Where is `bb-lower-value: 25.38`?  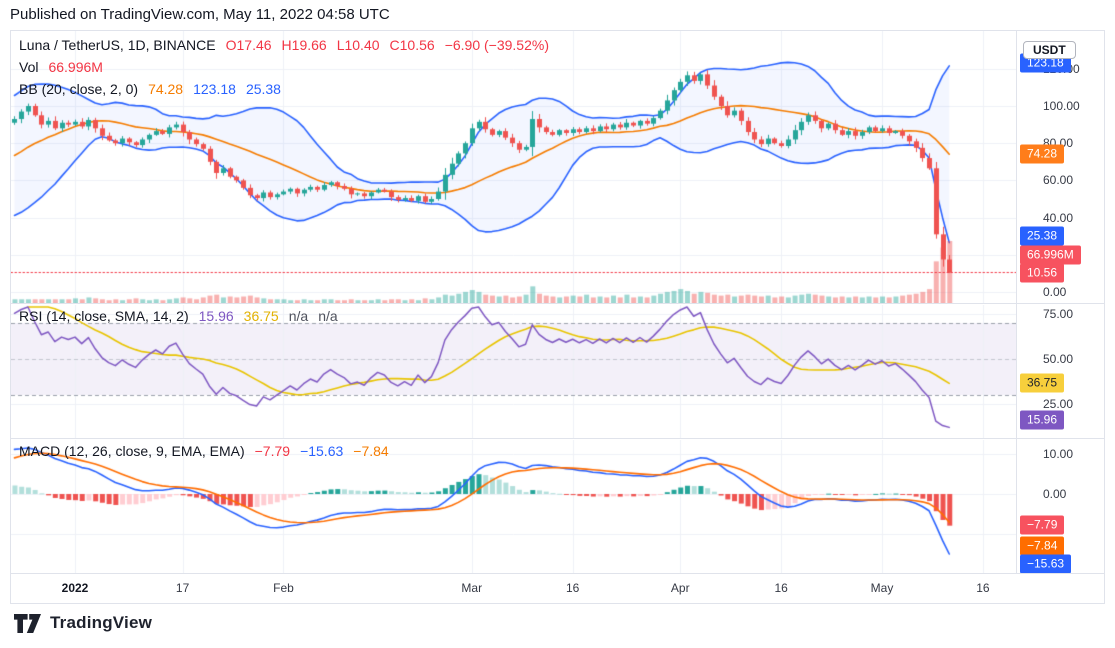 bb-lower-value: 25.38 is located at coordinates (263, 89).